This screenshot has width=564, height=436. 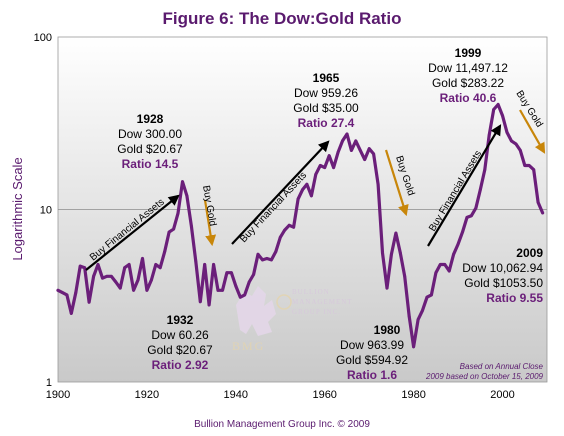 I want to click on data-point-1956, so click(x=307, y=184).